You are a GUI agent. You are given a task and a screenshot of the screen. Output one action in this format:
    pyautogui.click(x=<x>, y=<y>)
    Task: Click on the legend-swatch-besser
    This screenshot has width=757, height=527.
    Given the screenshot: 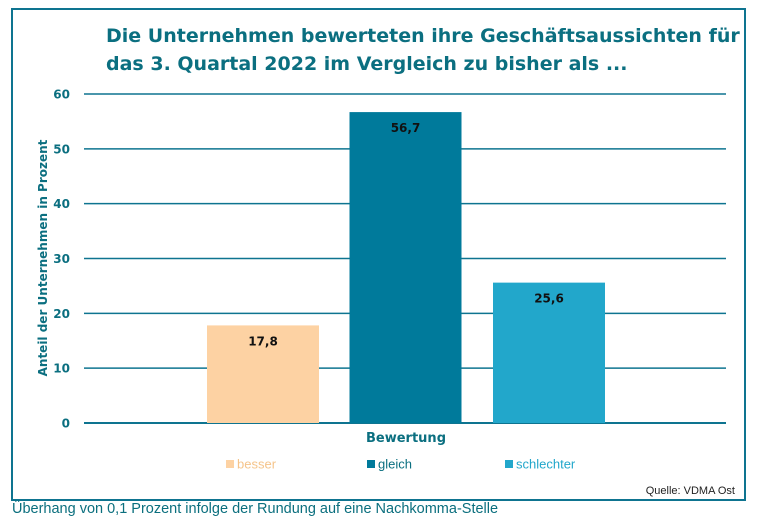 What is the action you would take?
    pyautogui.click(x=230, y=464)
    